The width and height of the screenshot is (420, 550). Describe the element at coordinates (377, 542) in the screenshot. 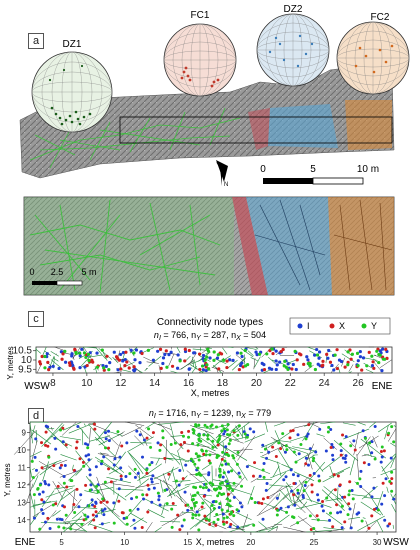

I see `x-tick-label: 30` at that location.